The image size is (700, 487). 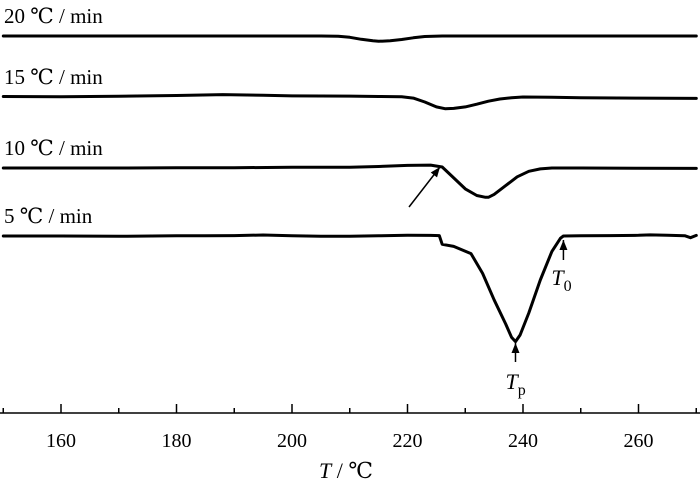 What do you see at coordinates (350, 441) in the screenshot?
I see `x-axis-tick-labels: 160 180 200 220 240 260` at bounding box center [350, 441].